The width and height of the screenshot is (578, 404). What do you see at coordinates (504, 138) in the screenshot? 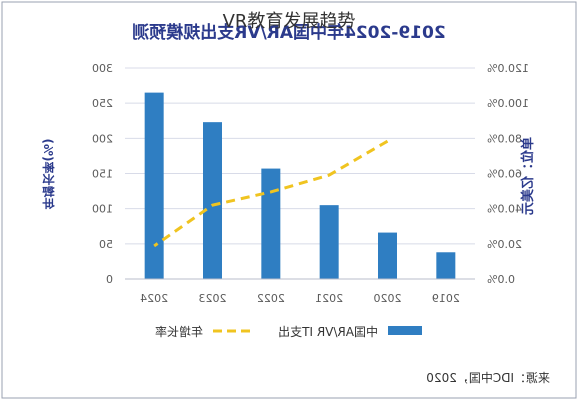
I see `percent-axis-tick-label: 80.0%` at bounding box center [504, 138].